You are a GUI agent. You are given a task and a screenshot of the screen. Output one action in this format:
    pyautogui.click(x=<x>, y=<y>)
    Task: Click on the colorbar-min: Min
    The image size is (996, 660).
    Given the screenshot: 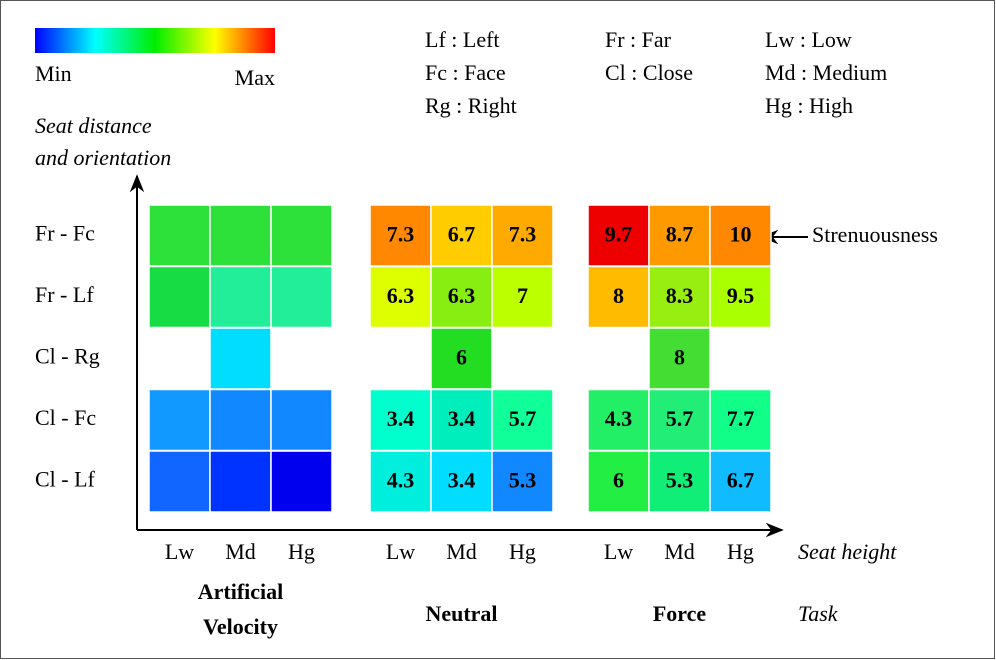 What is the action you would take?
    pyautogui.click(x=53, y=73)
    